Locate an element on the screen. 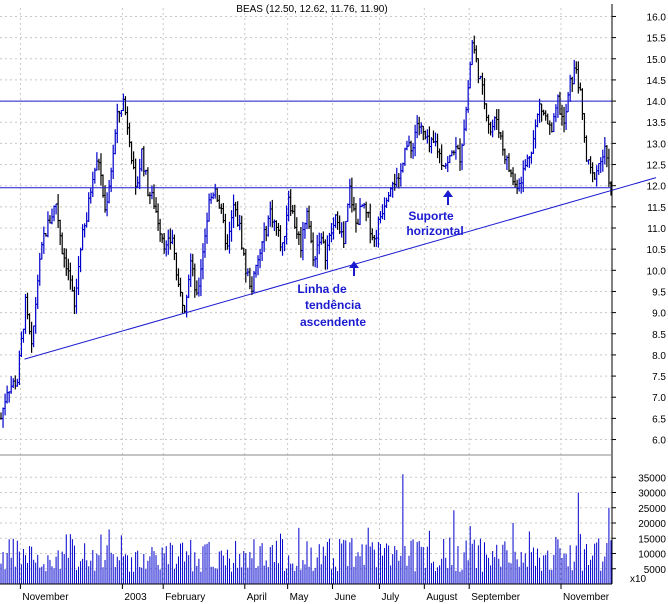  price-tick-label: 7.0 is located at coordinates (659, 398).